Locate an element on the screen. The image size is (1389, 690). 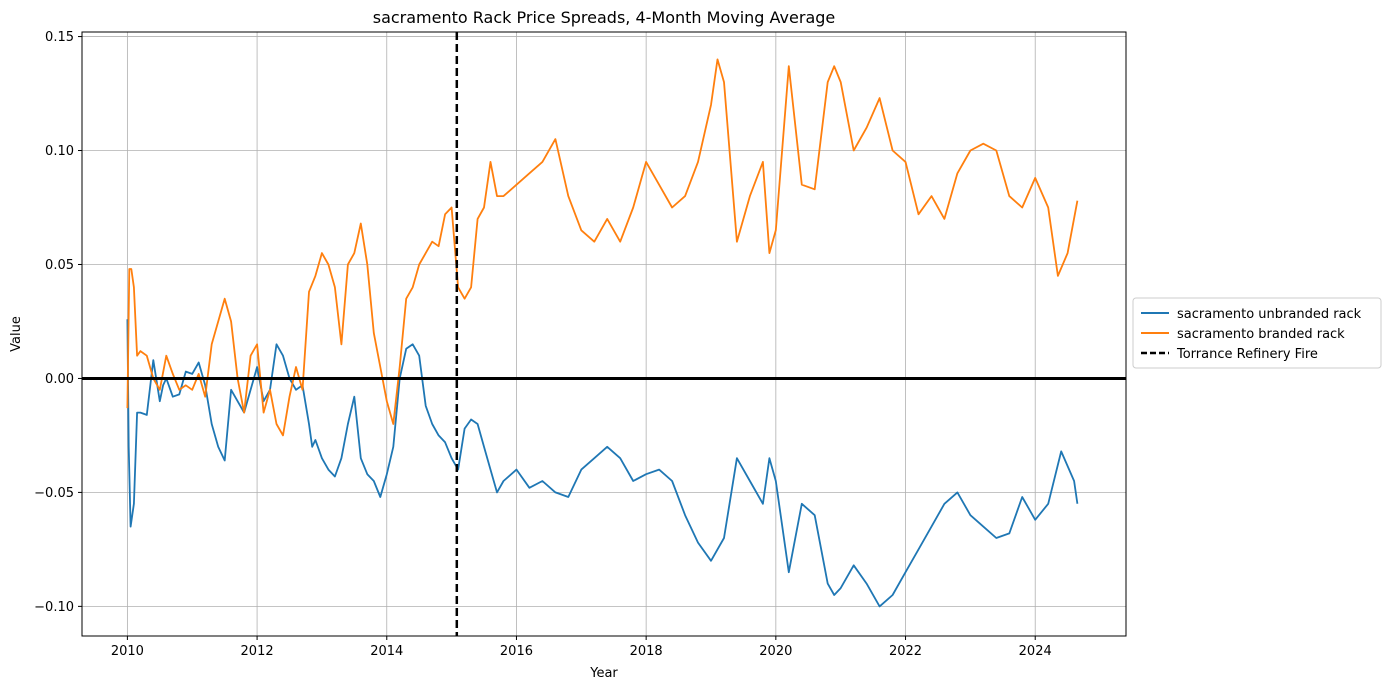
y-tick-label: 0.05 is located at coordinates (59, 265).